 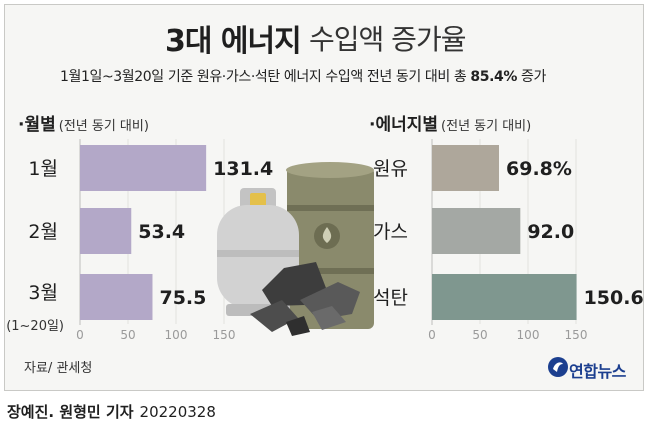 I want to click on subtitle-highlight: 85.4%, so click(x=493, y=77).